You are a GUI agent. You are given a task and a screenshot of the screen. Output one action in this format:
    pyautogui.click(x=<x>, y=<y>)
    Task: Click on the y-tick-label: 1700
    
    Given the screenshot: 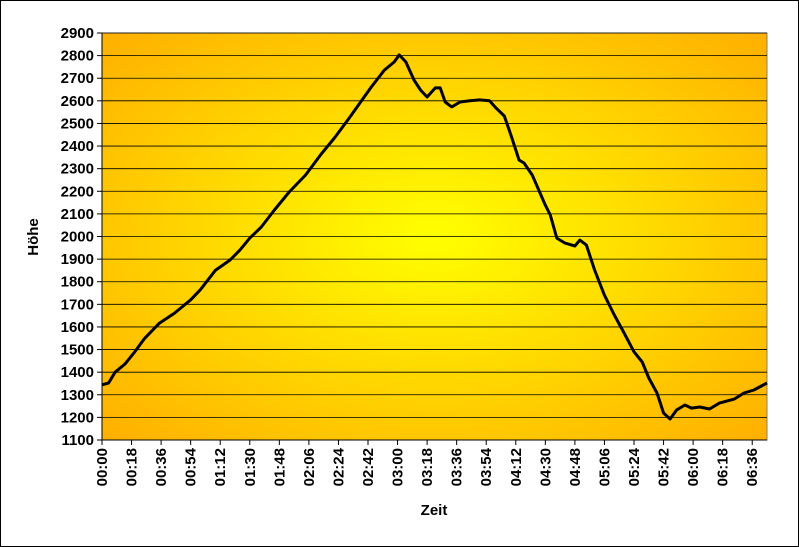 What is the action you would take?
    pyautogui.click(x=77, y=304)
    